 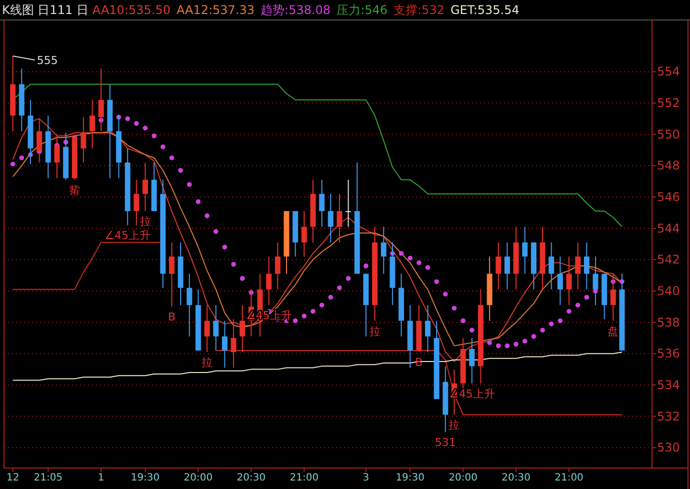 What do you see at coordinates (172, 317) in the screenshot?
I see `data-label: B` at bounding box center [172, 317].